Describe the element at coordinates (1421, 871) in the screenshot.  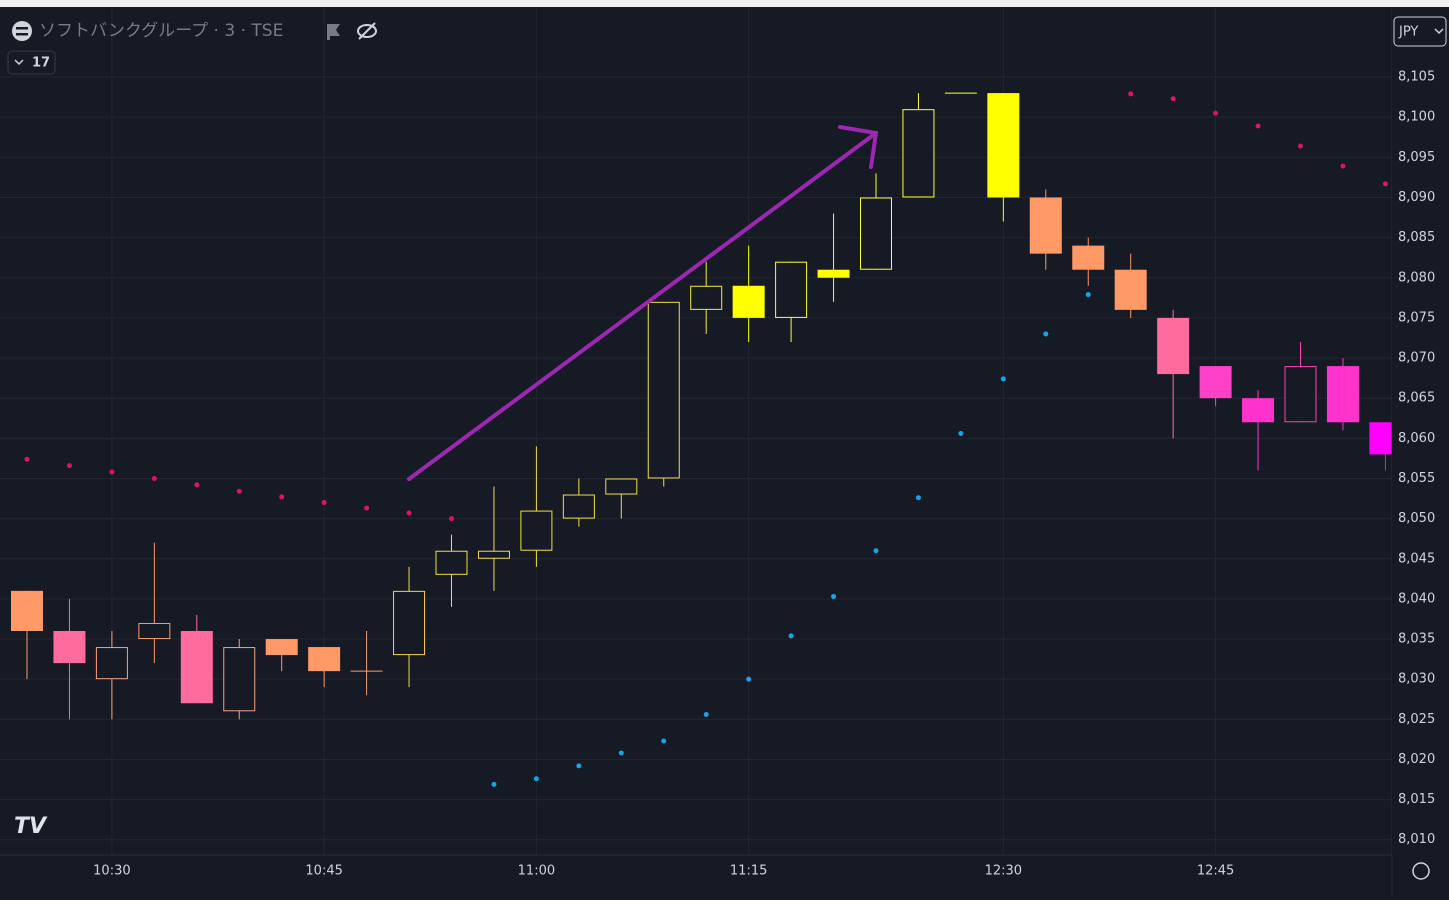
I see `settings-icon` at that location.